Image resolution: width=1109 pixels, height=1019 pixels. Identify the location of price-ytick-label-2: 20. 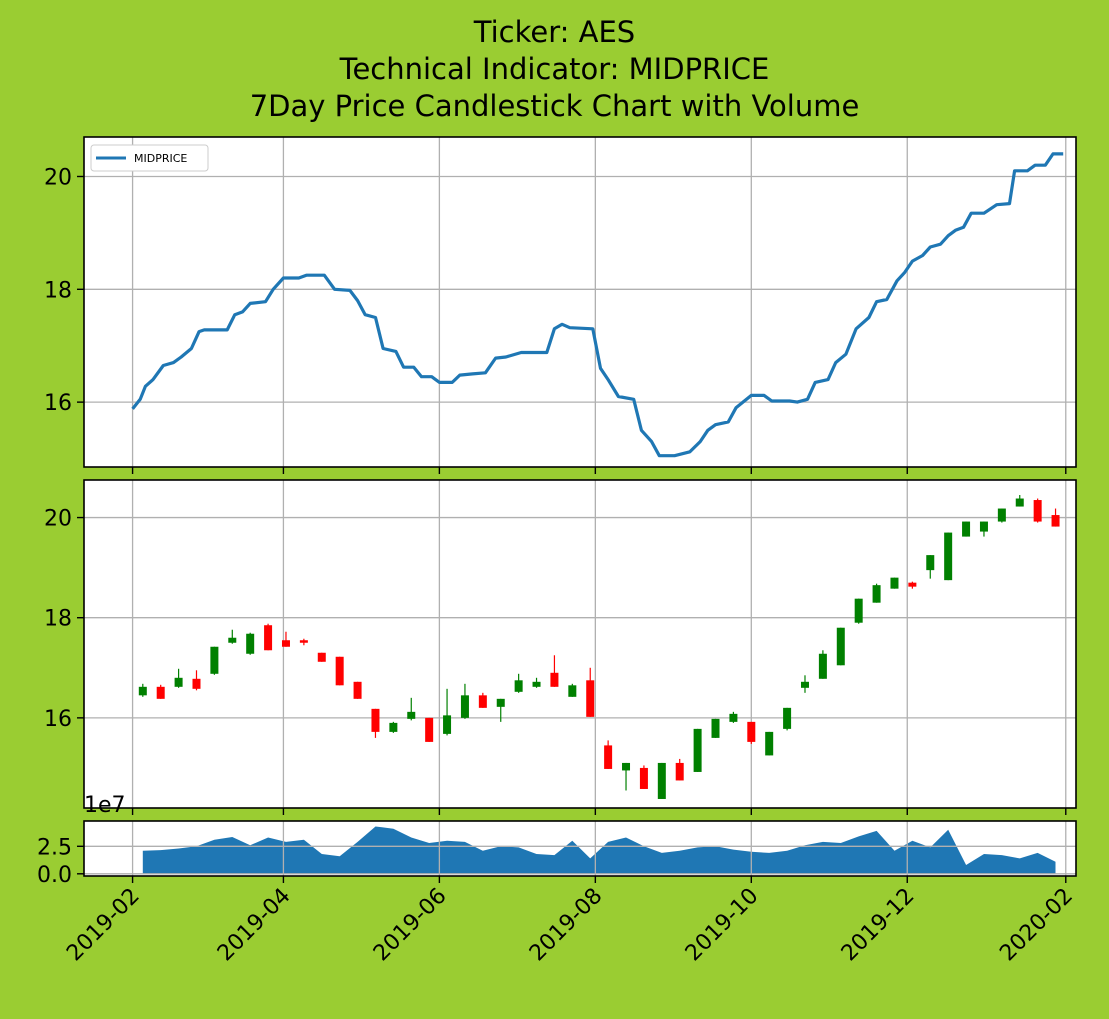
(58, 519).